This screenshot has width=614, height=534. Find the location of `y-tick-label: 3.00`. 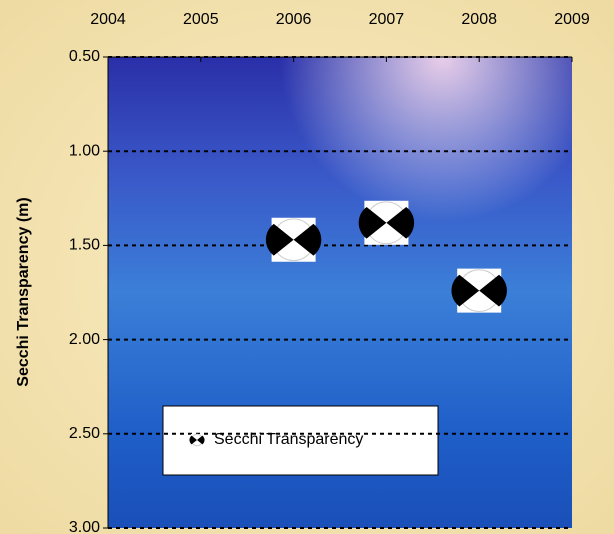

y-tick-label: 3.00 is located at coordinates (84, 526).